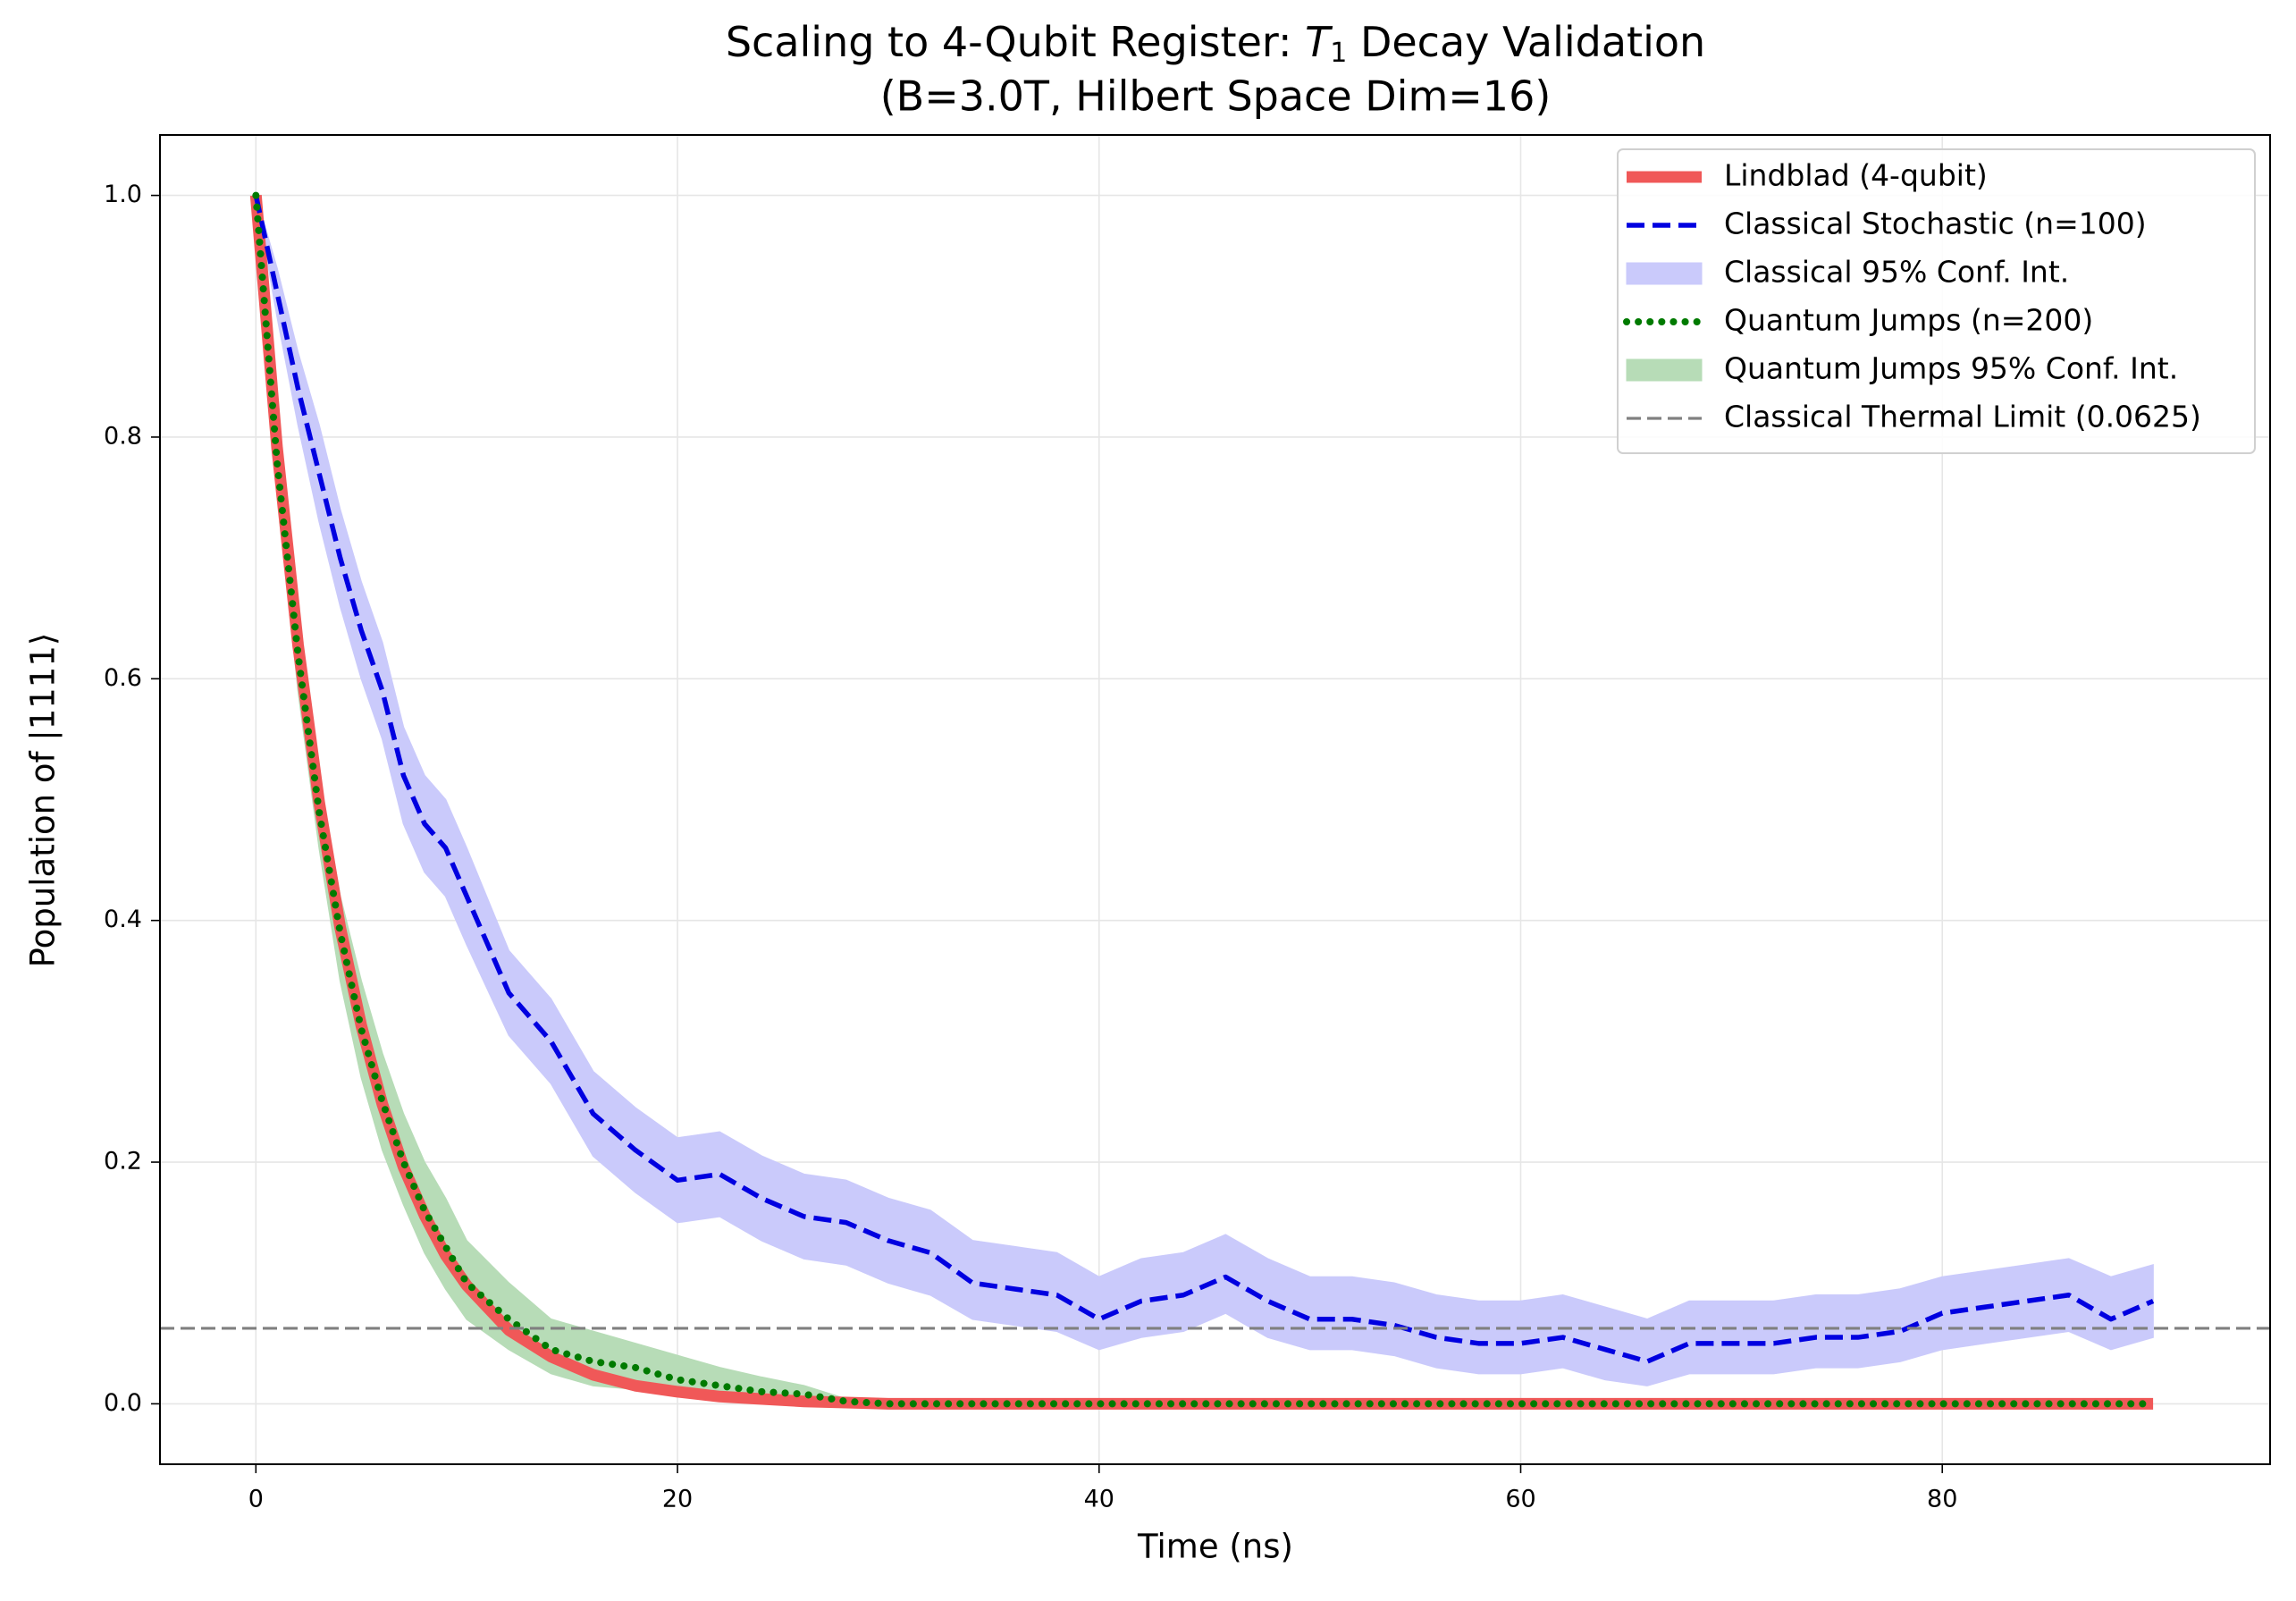  What do you see at coordinates (1856, 175) in the screenshot?
I see `legend-label: Lindblad (4-qubit)` at bounding box center [1856, 175].